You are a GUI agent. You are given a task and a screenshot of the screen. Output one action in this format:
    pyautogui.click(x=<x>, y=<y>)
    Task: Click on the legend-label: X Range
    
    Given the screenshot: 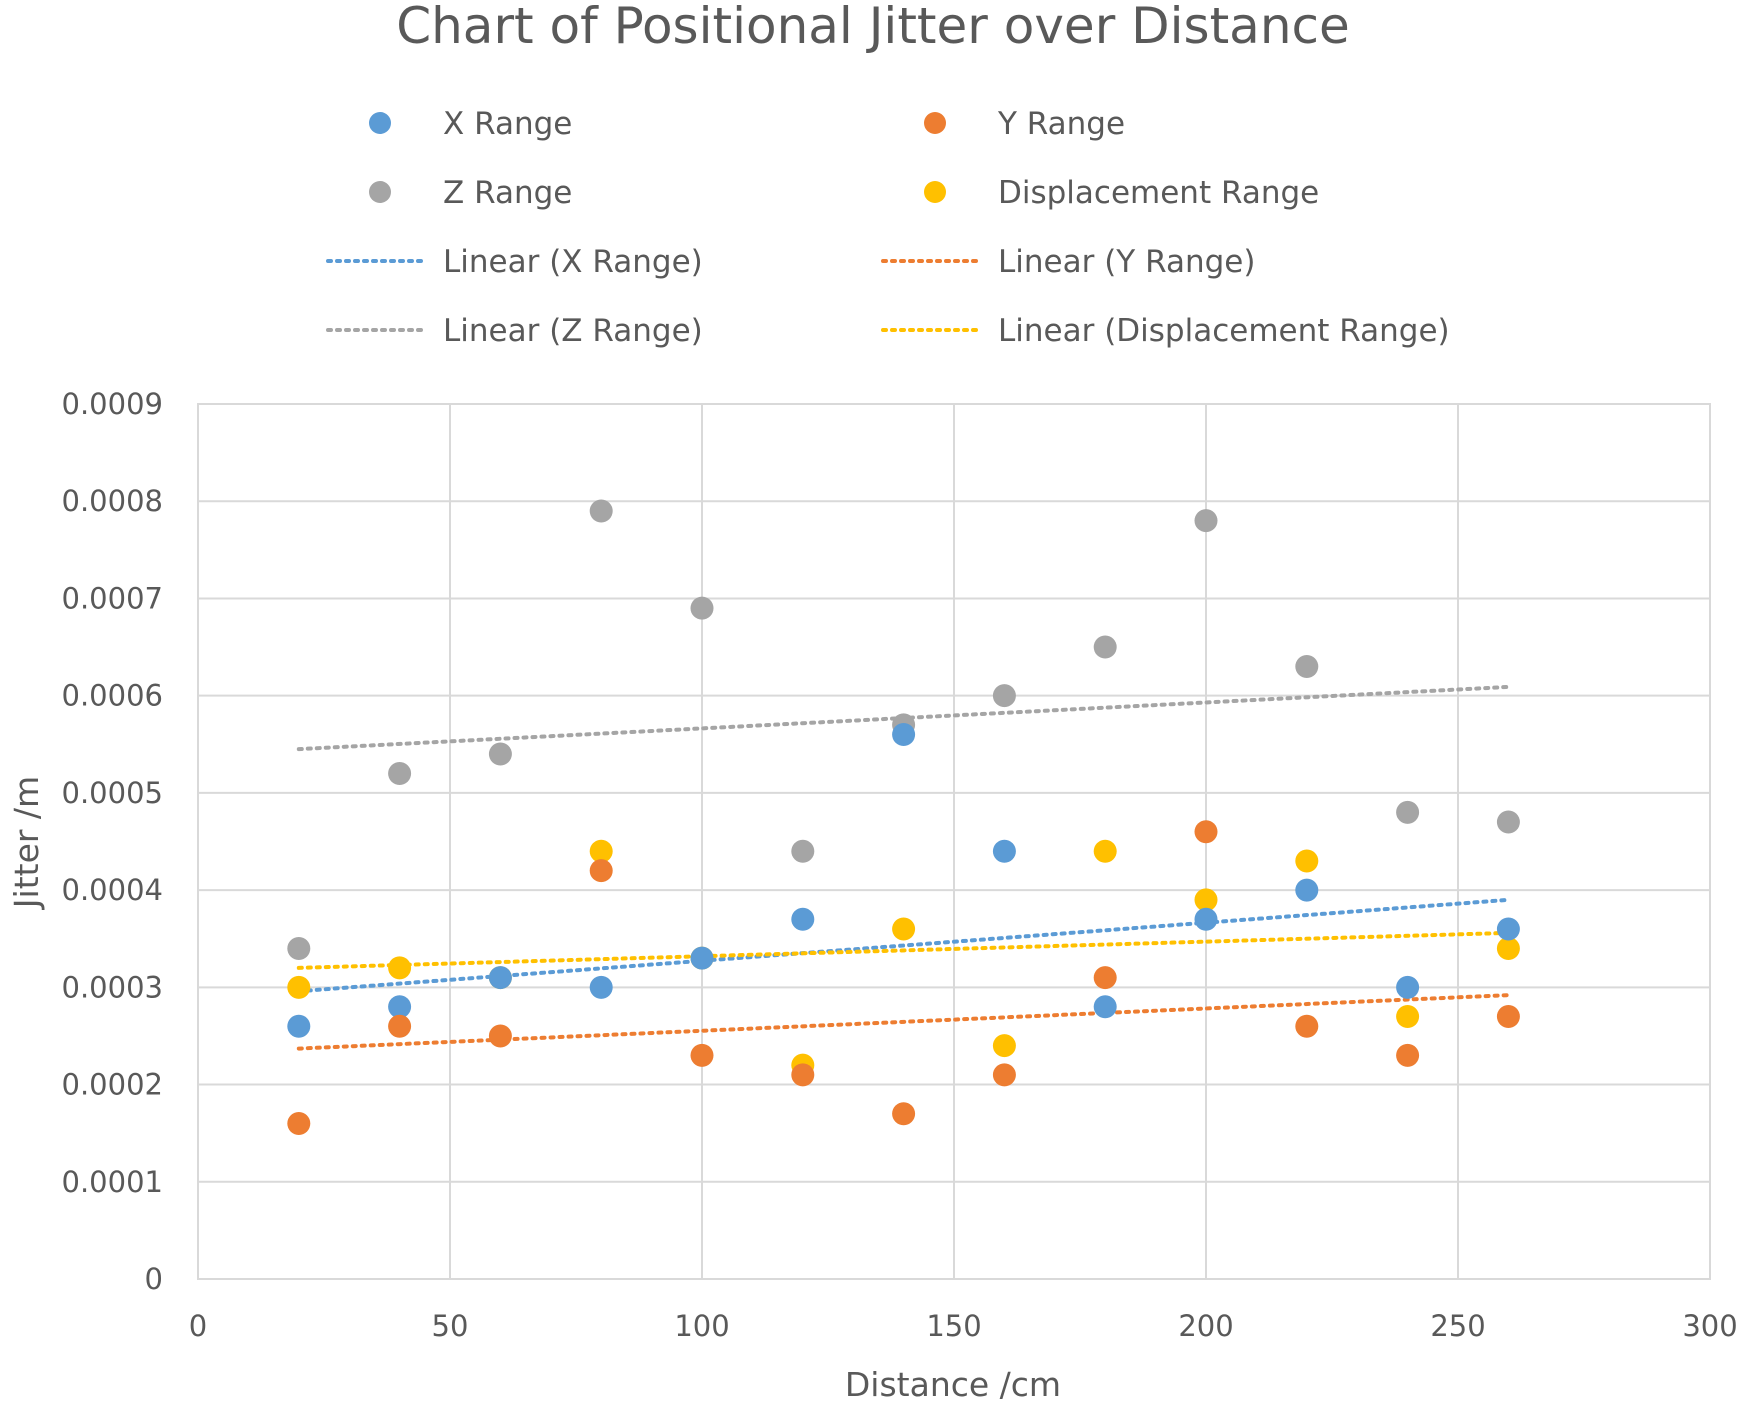 What is the action you would take?
    pyautogui.click(x=507, y=124)
    